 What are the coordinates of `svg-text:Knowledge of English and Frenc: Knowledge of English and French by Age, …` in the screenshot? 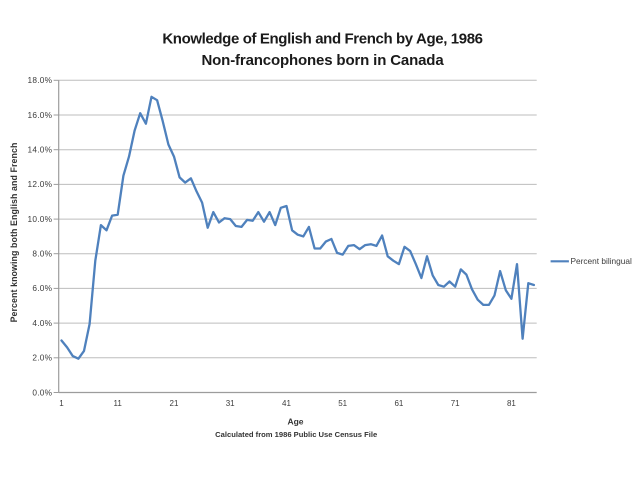 It's located at (322, 39).